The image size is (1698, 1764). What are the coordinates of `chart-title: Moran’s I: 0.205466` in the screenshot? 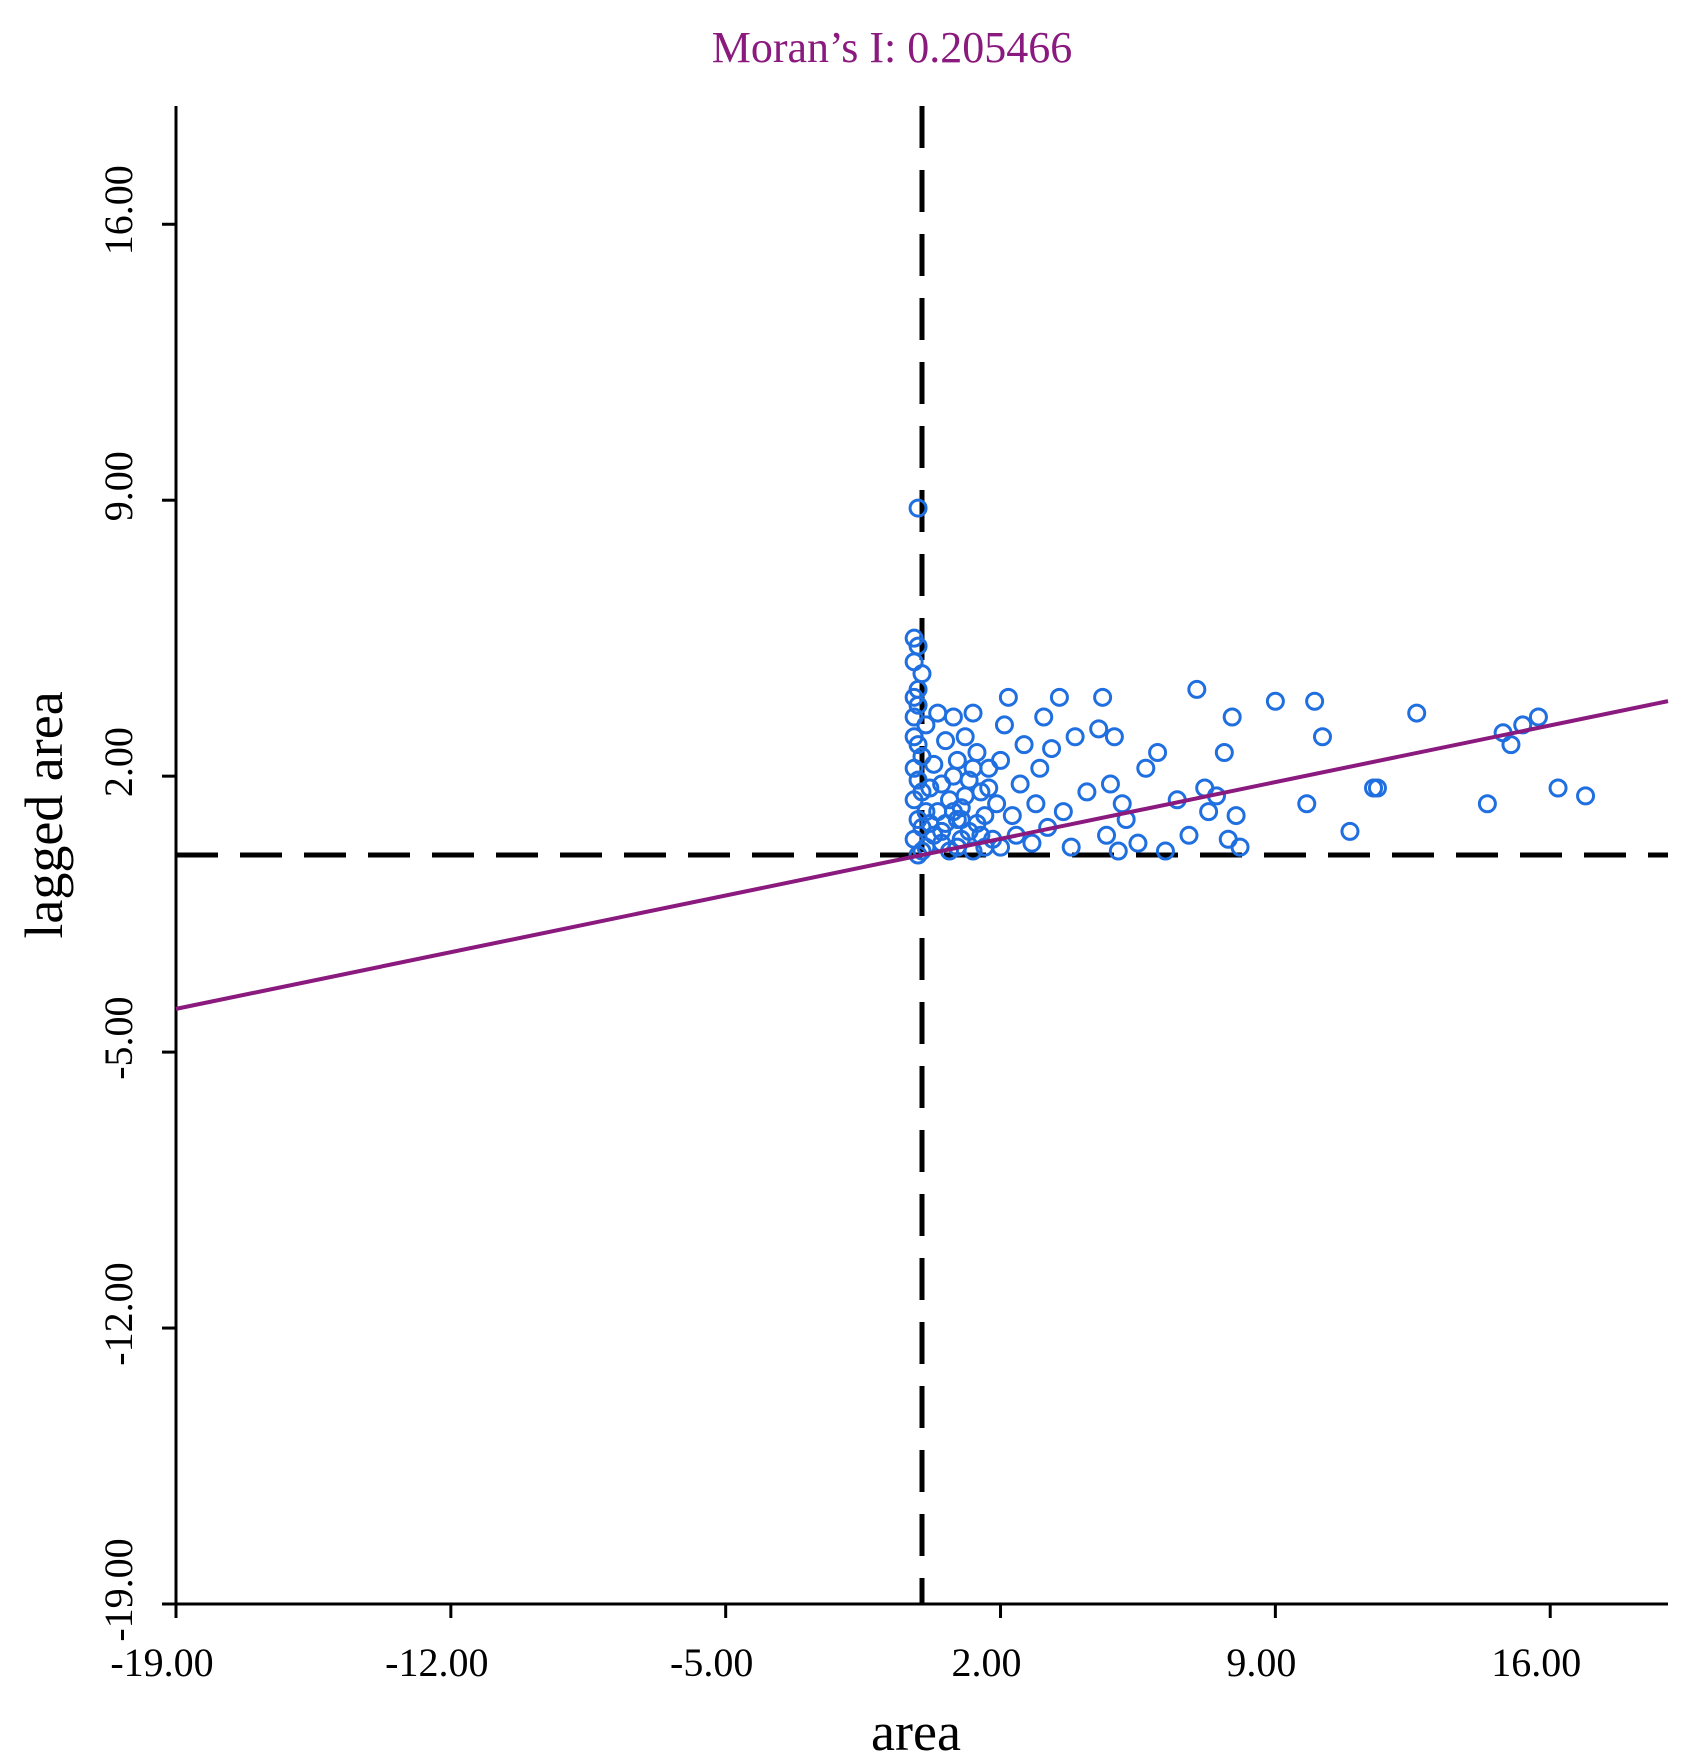 It's located at (892, 47).